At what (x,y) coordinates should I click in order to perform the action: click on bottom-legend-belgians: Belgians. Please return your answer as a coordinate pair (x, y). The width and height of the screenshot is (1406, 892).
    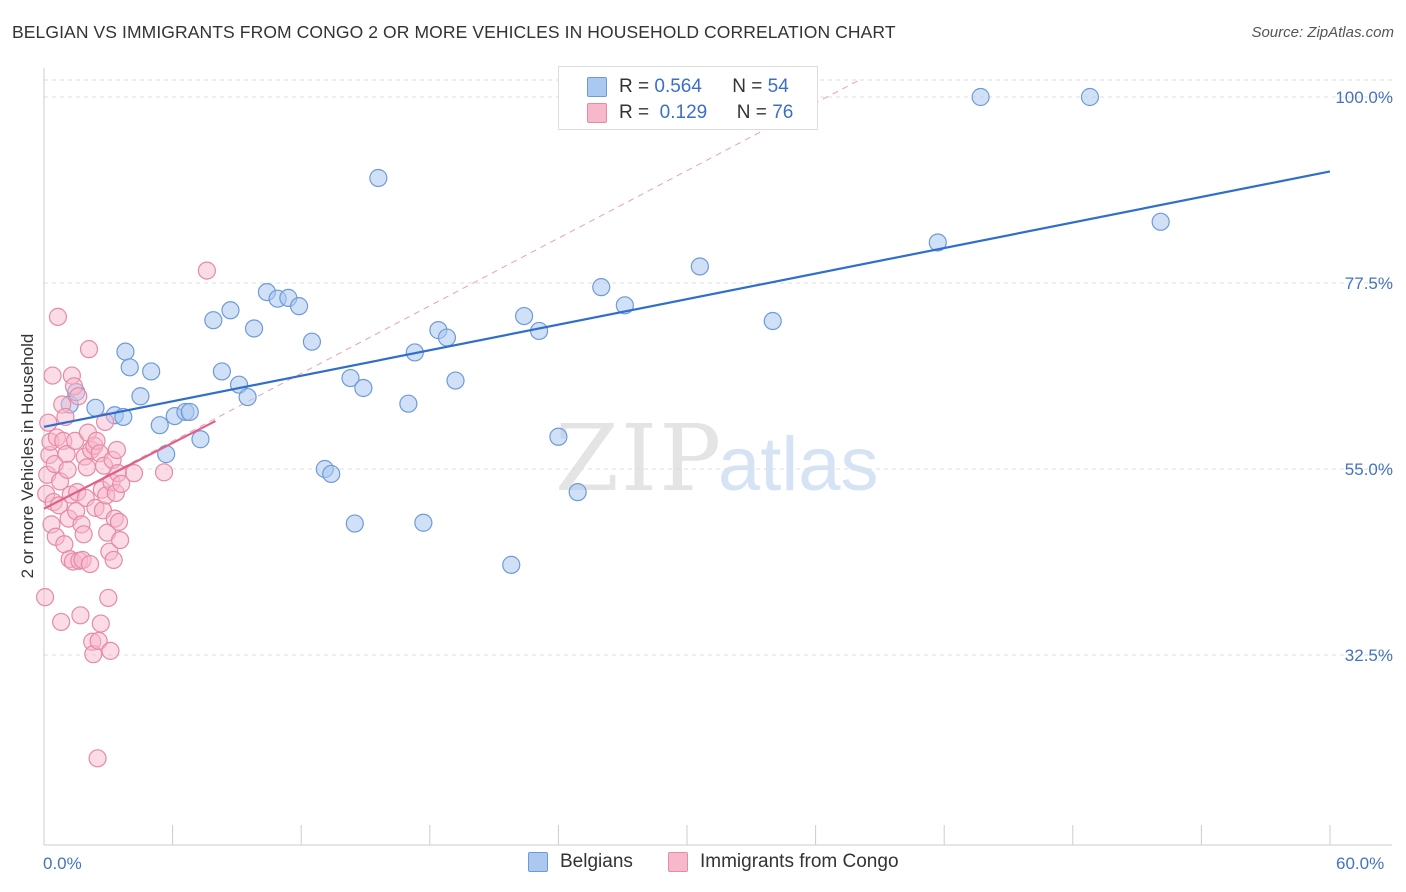
    Looking at the image, I should click on (580, 862).